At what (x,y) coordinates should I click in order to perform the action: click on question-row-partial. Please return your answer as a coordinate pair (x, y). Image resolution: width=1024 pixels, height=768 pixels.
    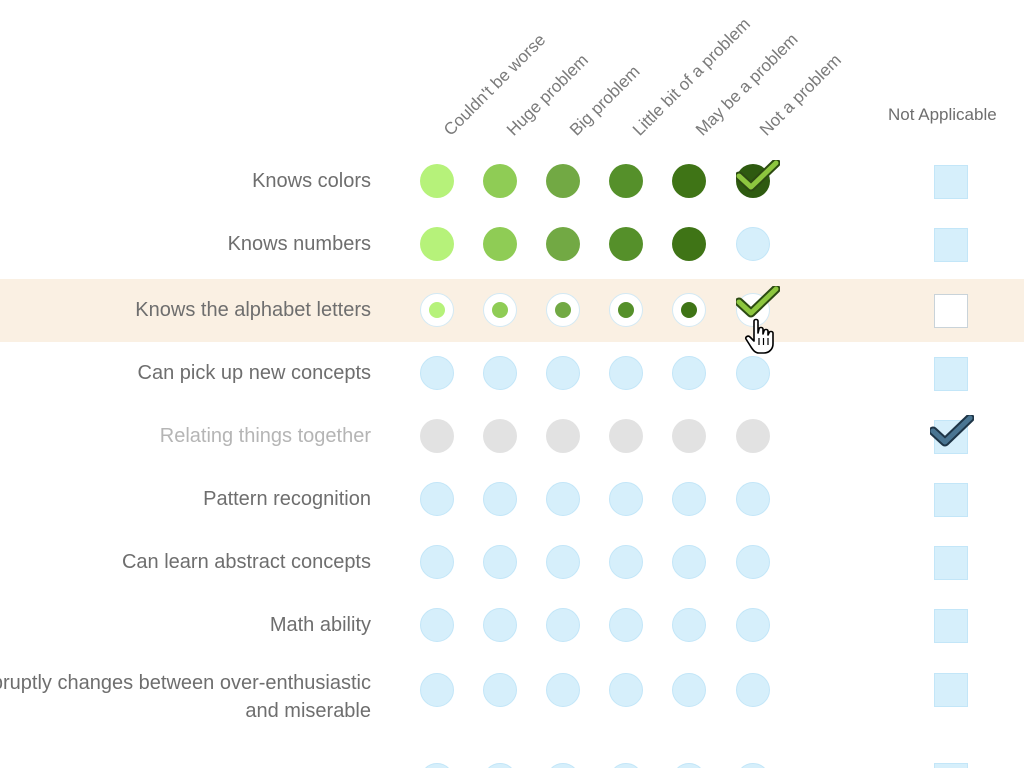
    Looking at the image, I should click on (512, 761).